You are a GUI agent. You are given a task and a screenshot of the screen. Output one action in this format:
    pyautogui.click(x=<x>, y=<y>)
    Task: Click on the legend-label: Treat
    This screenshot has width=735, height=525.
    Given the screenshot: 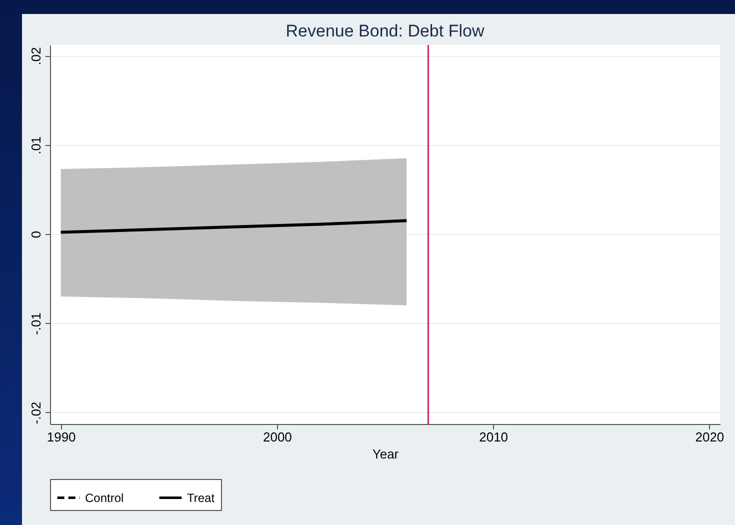 What is the action you would take?
    pyautogui.click(x=201, y=497)
    